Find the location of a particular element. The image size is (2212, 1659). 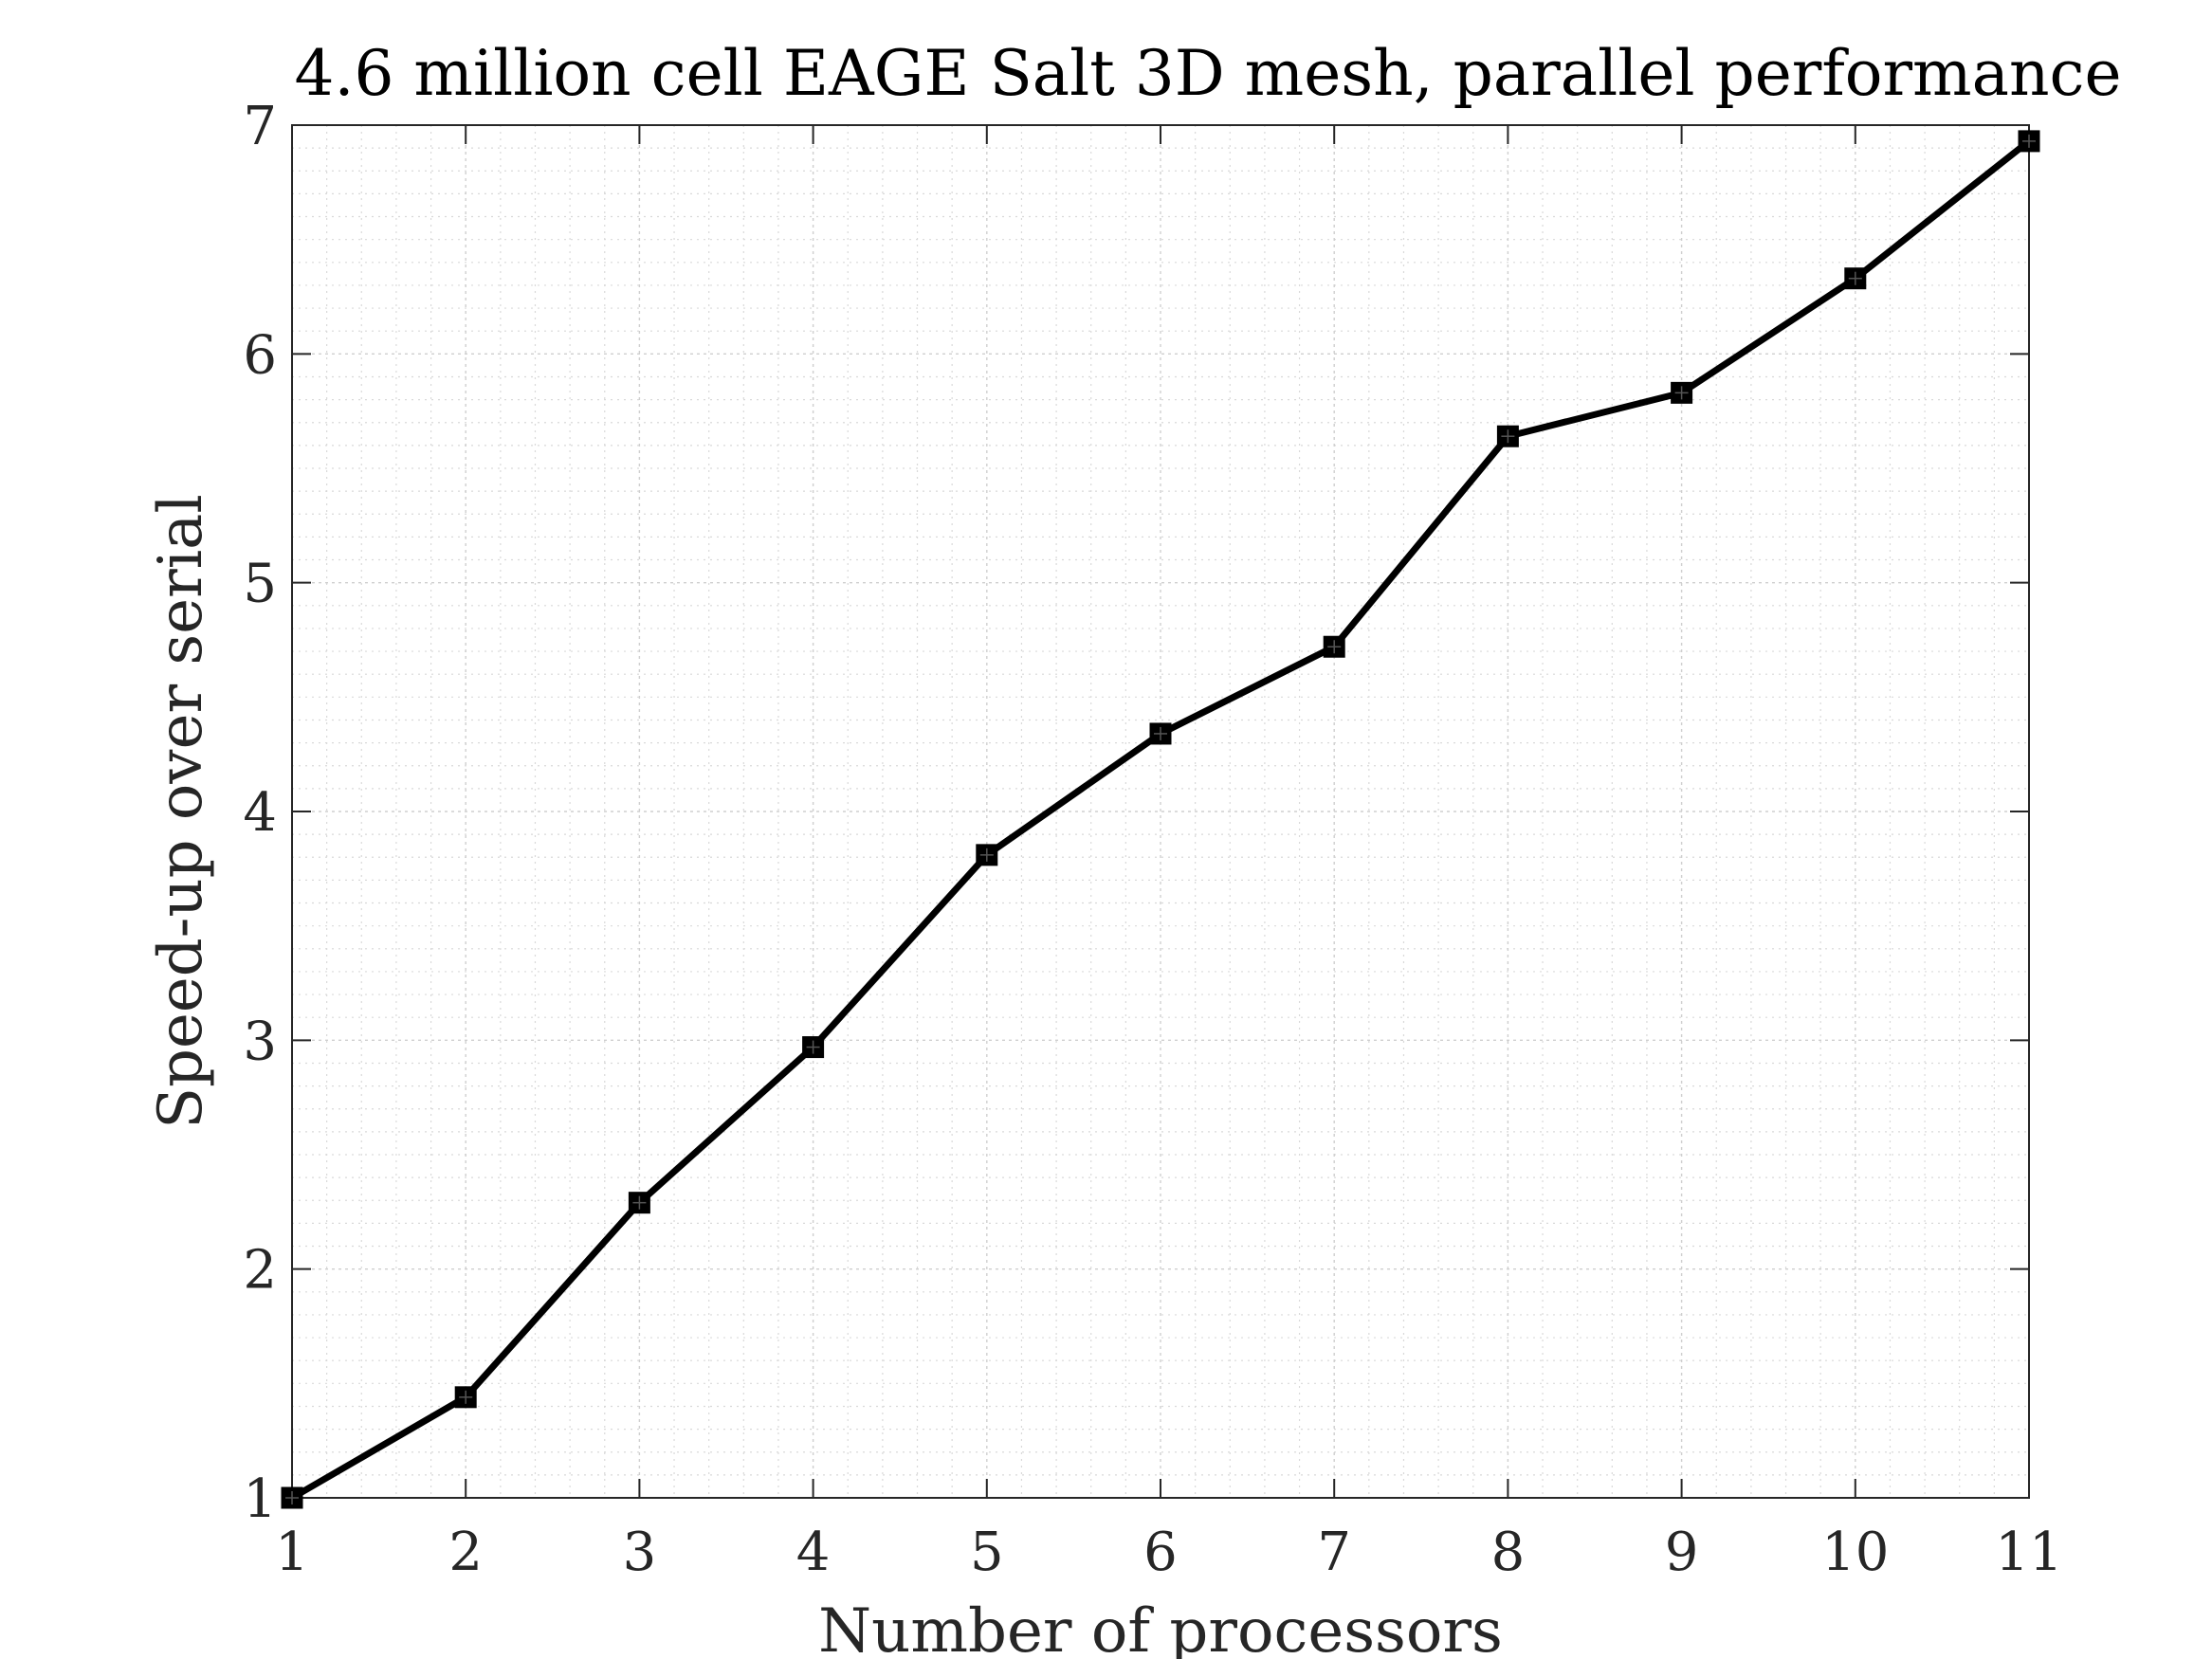

x-axis-label: Number of processors is located at coordinates (1160, 1627).